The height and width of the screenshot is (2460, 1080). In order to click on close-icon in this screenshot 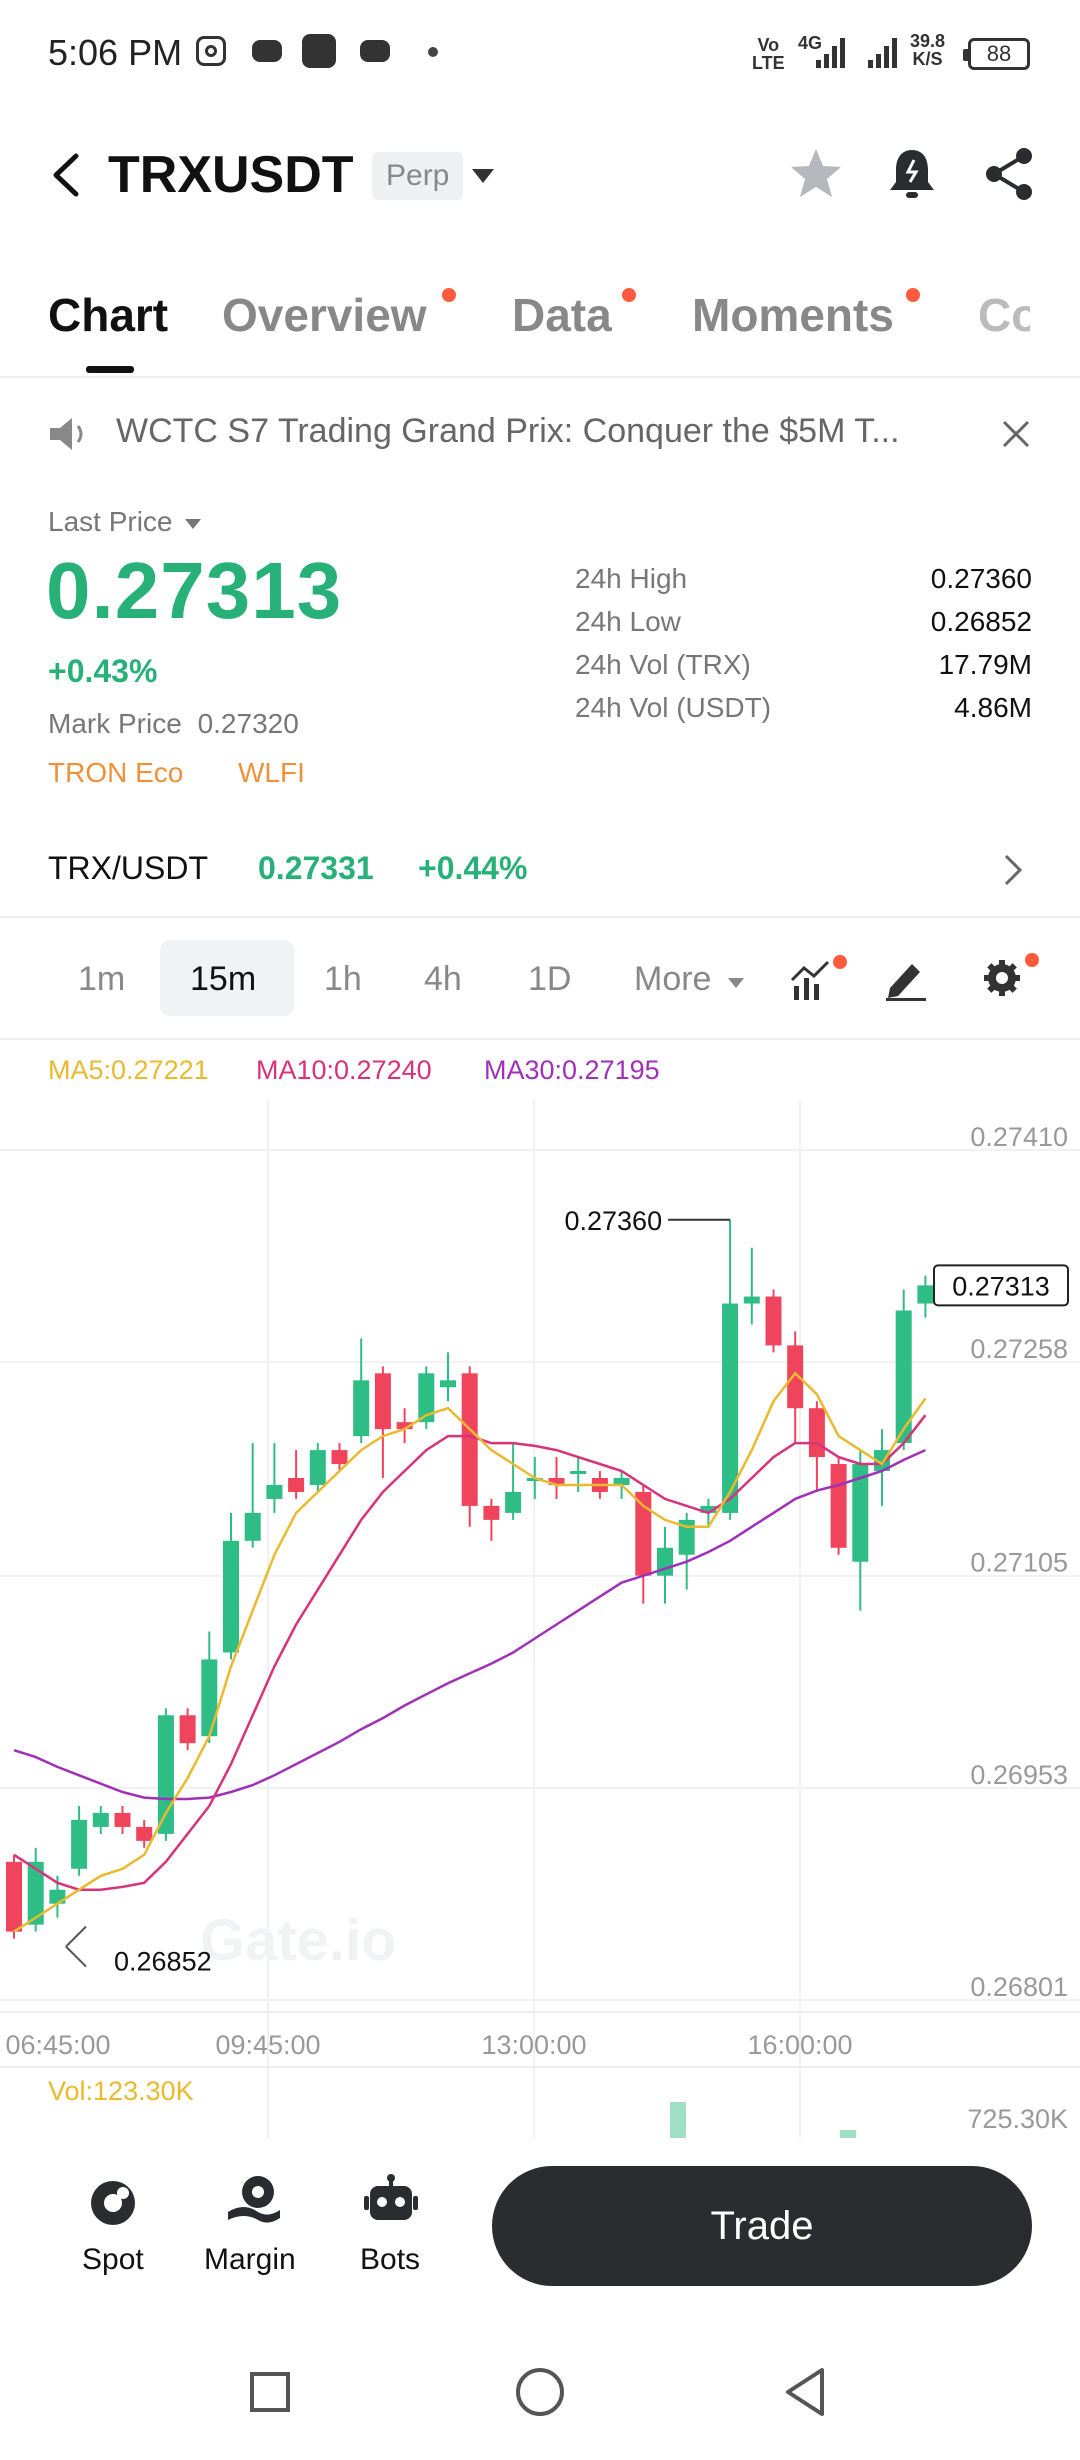, I will do `click(1016, 434)`.